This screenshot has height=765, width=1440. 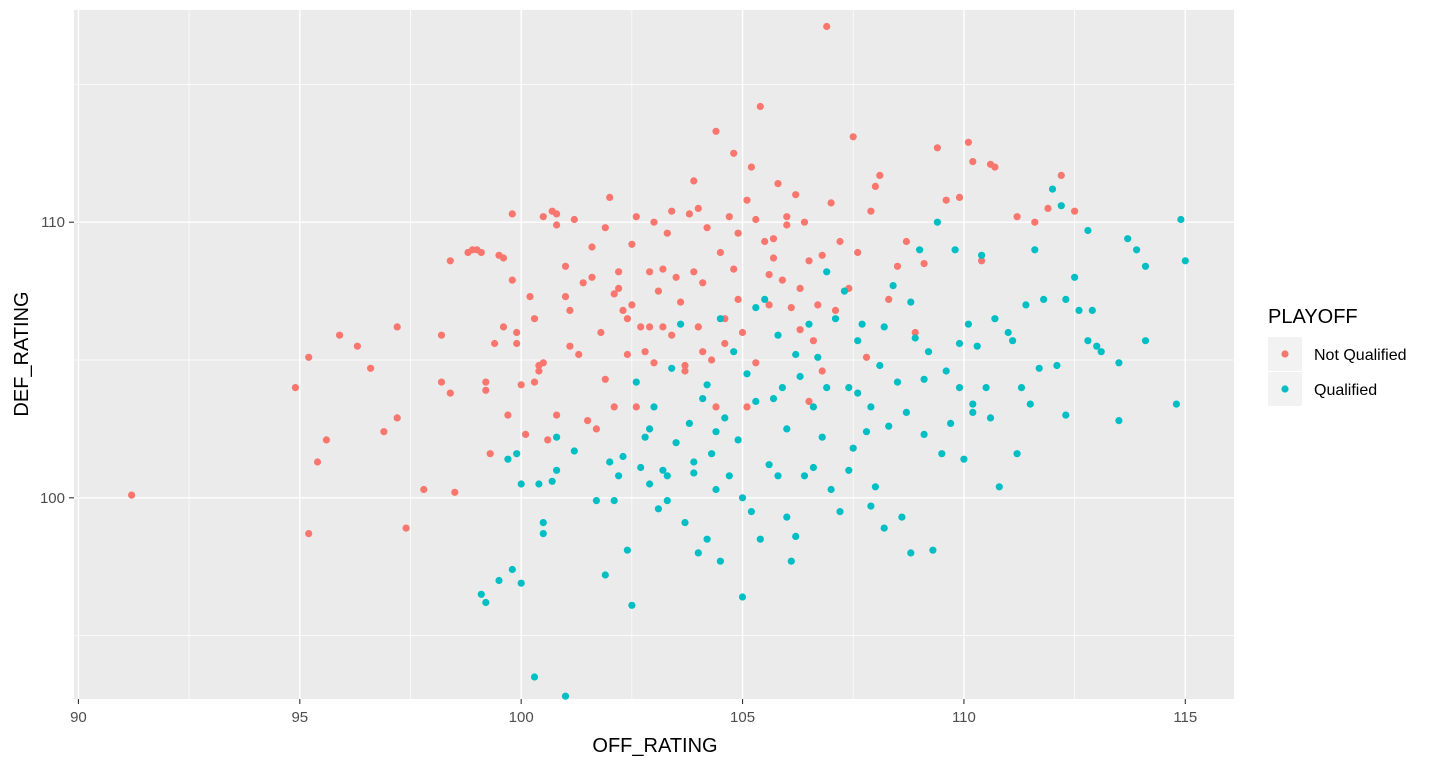 What do you see at coordinates (964, 717) in the screenshot?
I see `x-tick-label: 110` at bounding box center [964, 717].